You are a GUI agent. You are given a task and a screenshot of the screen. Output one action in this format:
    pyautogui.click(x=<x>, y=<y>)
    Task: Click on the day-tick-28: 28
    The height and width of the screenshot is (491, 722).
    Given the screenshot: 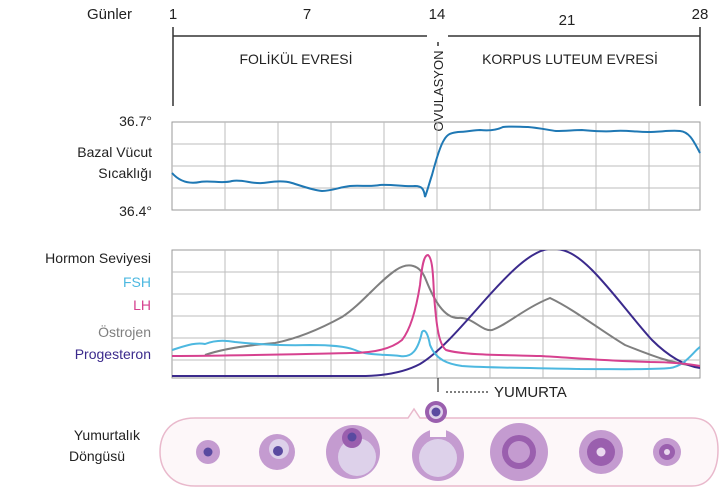 What is the action you would take?
    pyautogui.click(x=700, y=14)
    